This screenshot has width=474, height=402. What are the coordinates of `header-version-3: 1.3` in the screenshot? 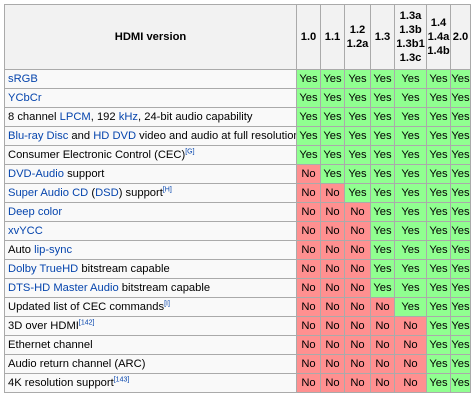 It's located at (382, 37).